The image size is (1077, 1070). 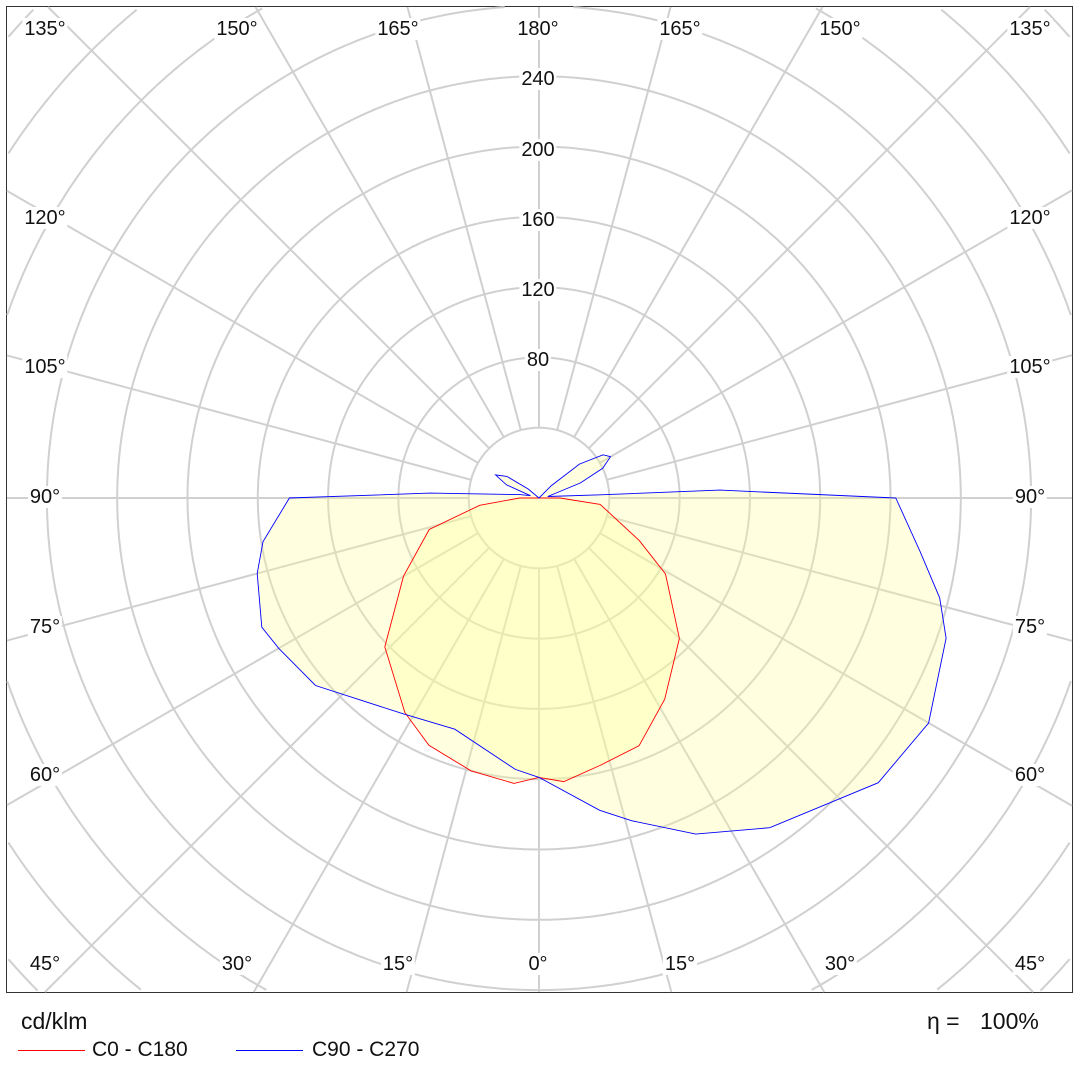 I want to click on angle-label-bottom: 0°, so click(x=538, y=964).